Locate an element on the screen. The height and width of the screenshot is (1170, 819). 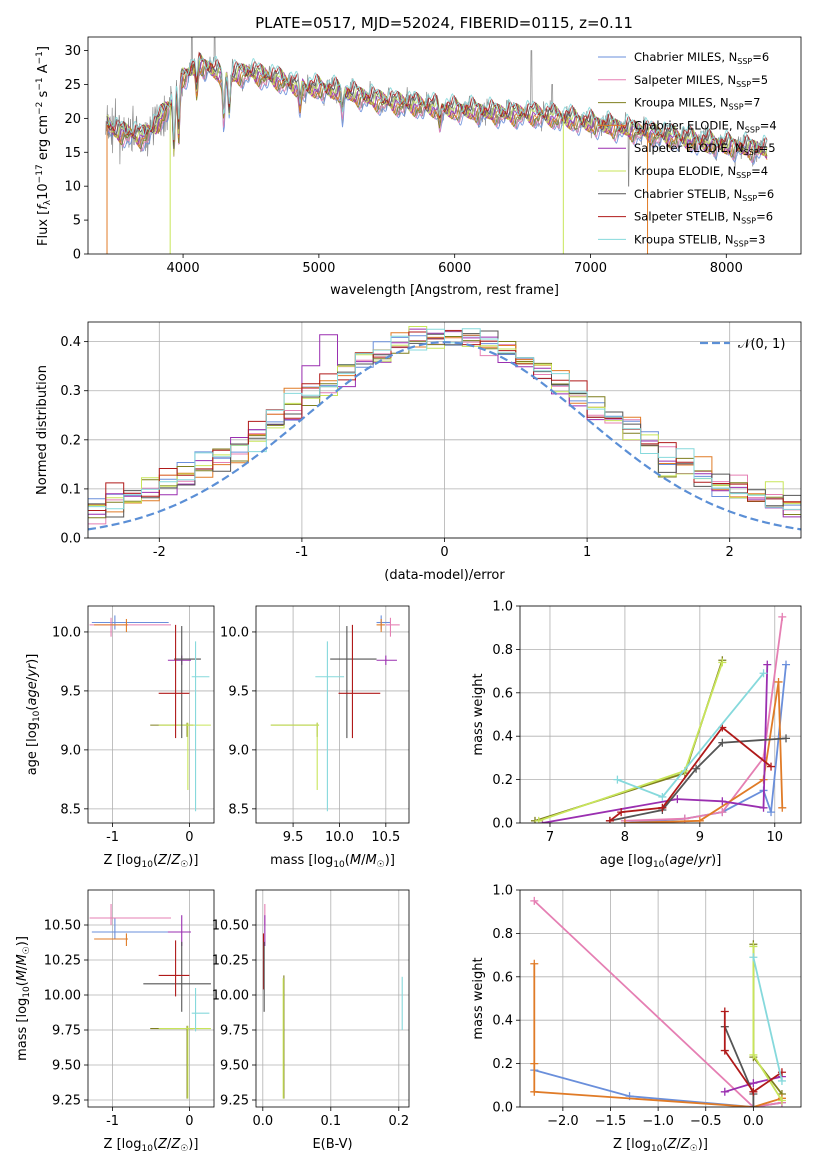
legend-entry-count: =3 is located at coordinates (757, 239).